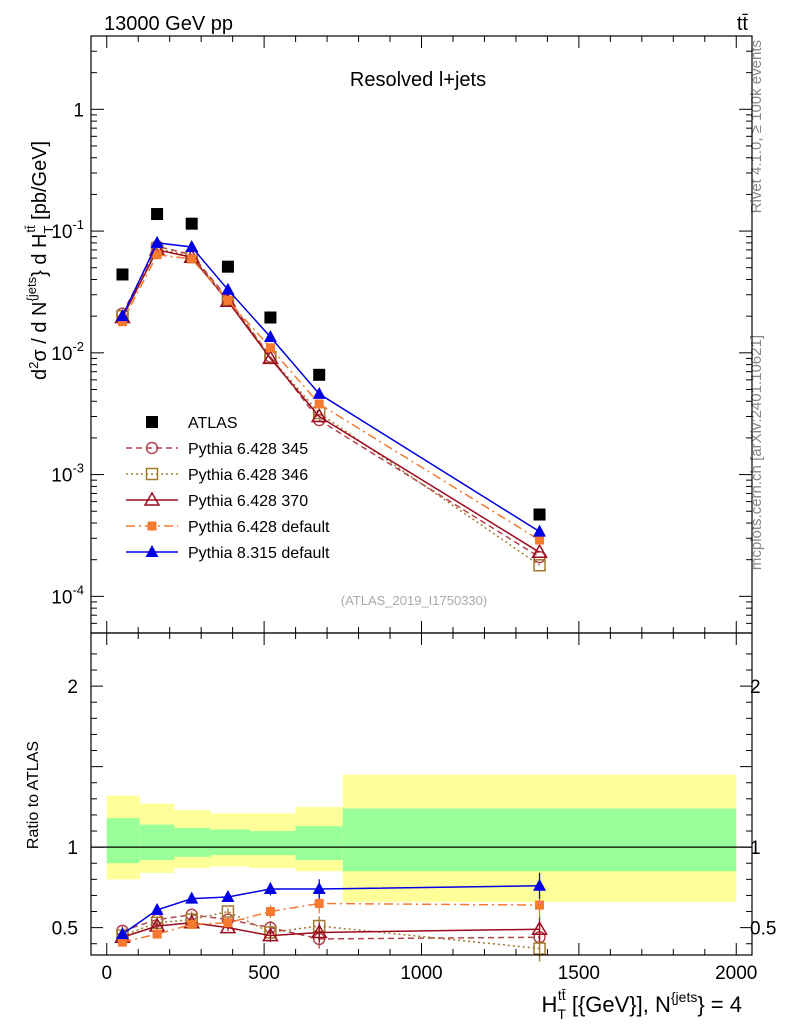 The width and height of the screenshot is (786, 1024). Describe the element at coordinates (67, 352) in the screenshot. I see `main-y-tick-label: 10⁻²` at that location.